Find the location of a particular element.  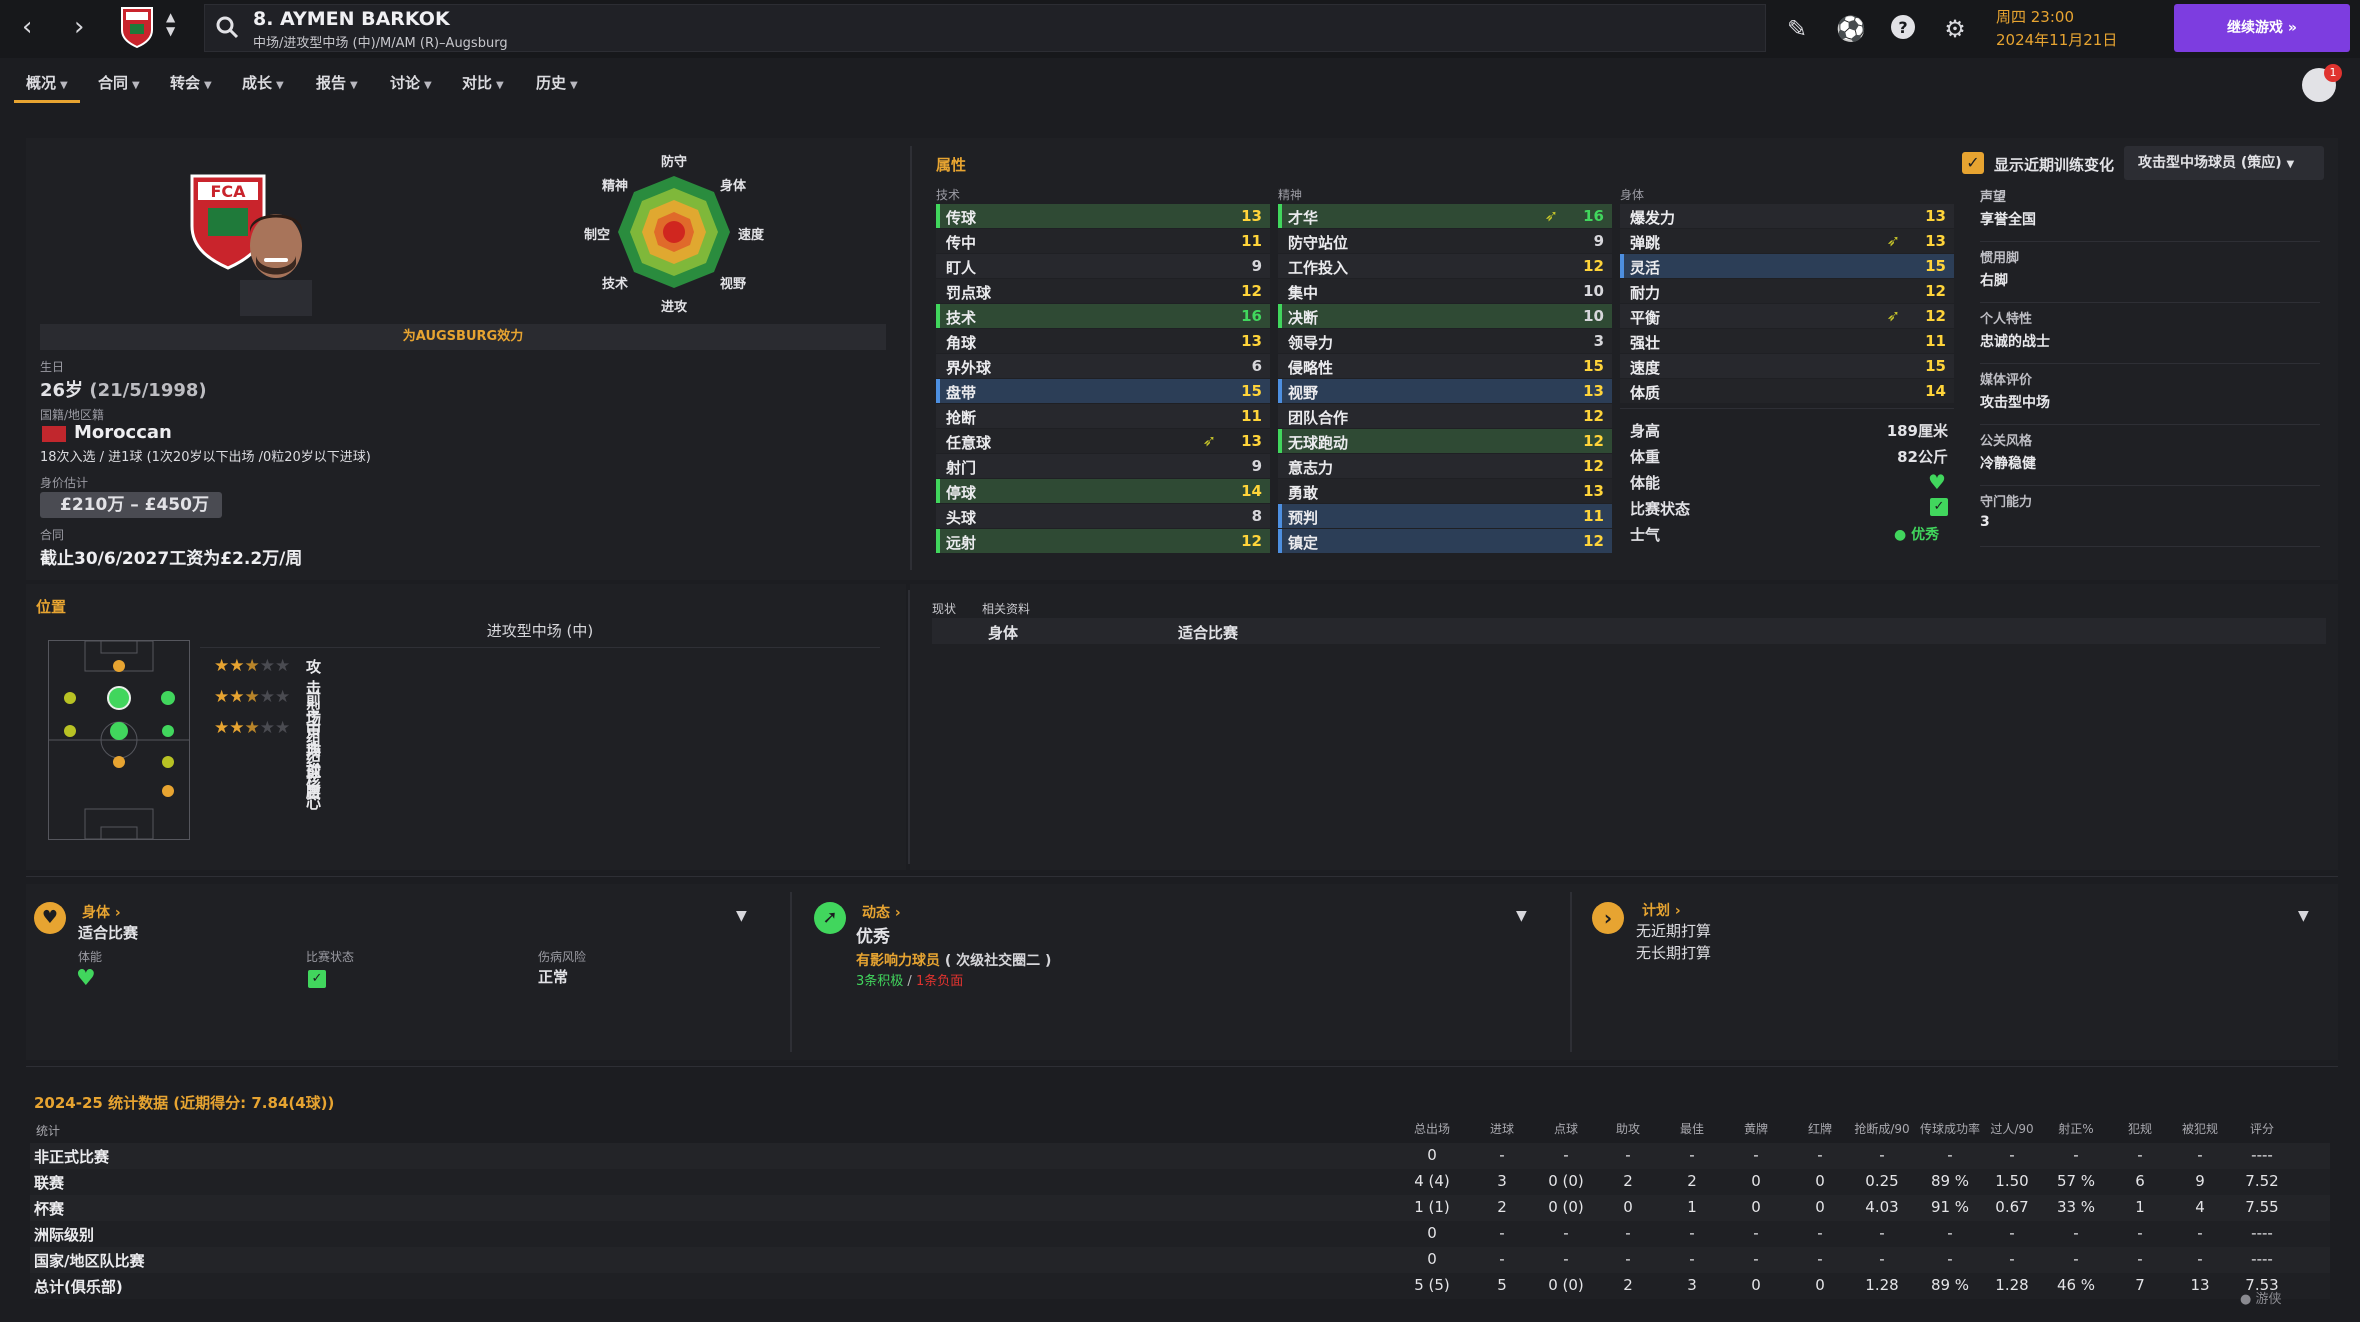

attribute-row: 头球 8 is located at coordinates (1103, 516).